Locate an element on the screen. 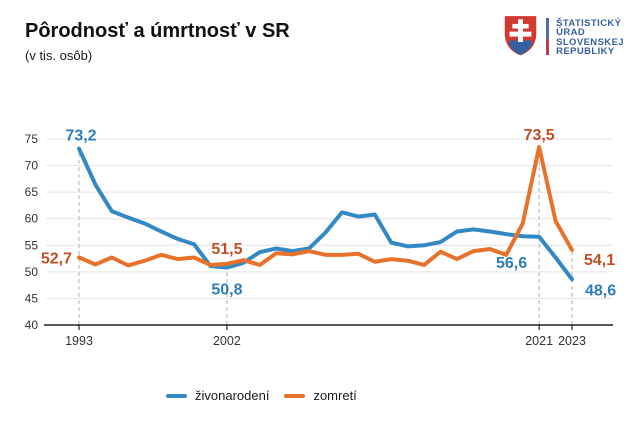 The image size is (640, 430). double-cross is located at coordinates (520, 30).